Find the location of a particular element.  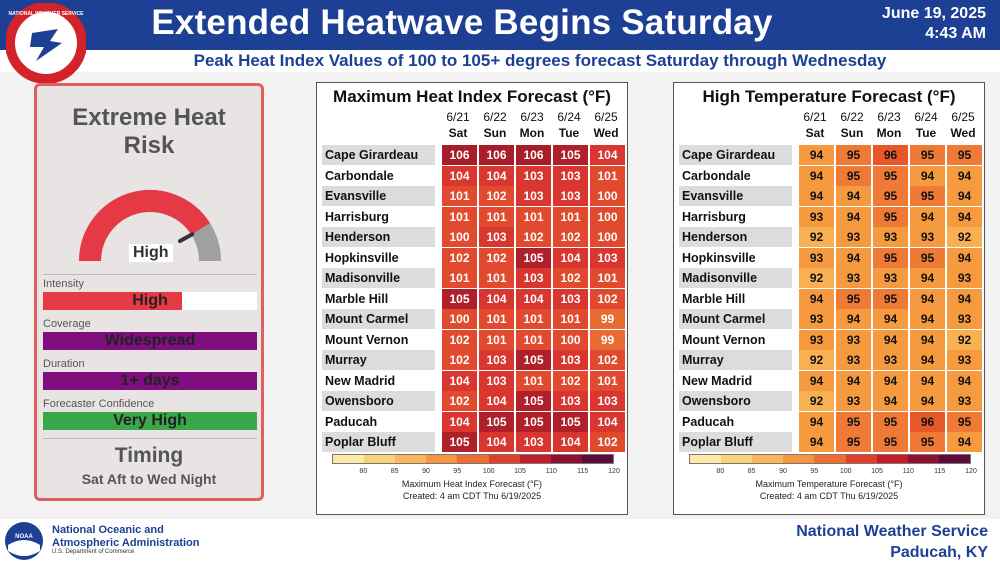

noaa-sub: U.S. Department of Commerce is located at coordinates (93, 552).